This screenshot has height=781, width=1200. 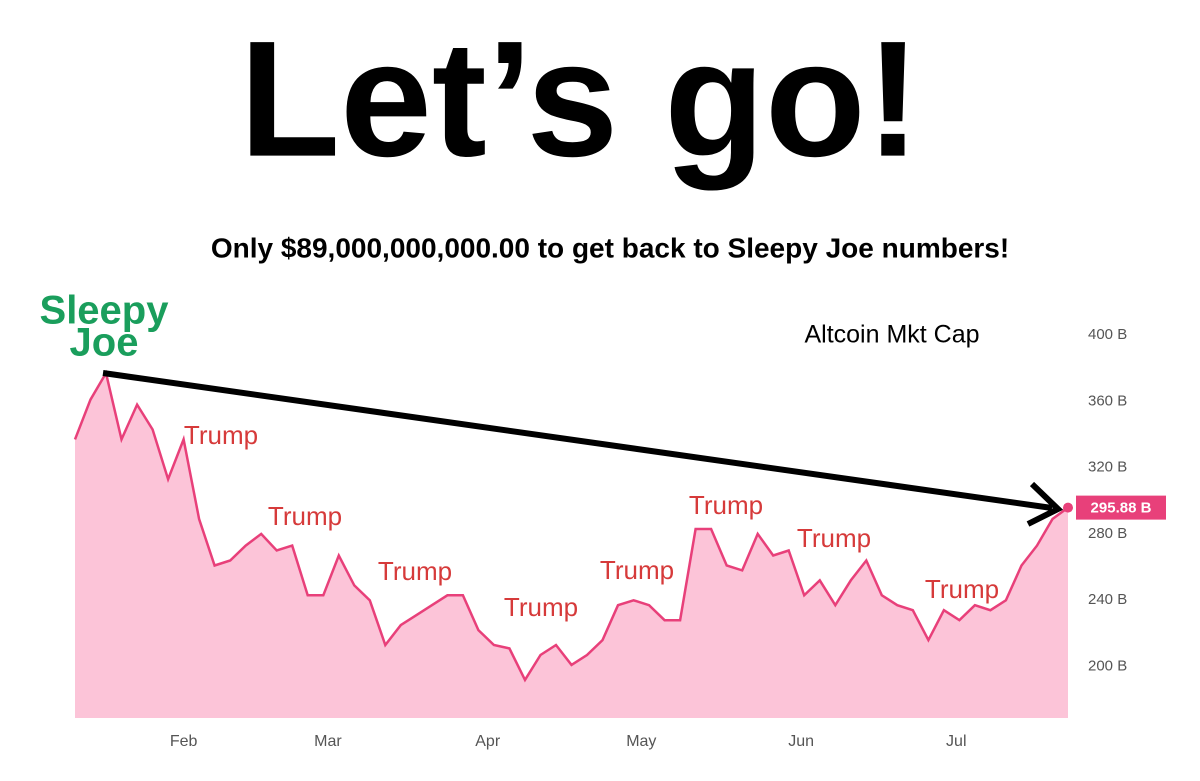 What do you see at coordinates (1045, 504) in the screenshot?
I see `arrow-head` at bounding box center [1045, 504].